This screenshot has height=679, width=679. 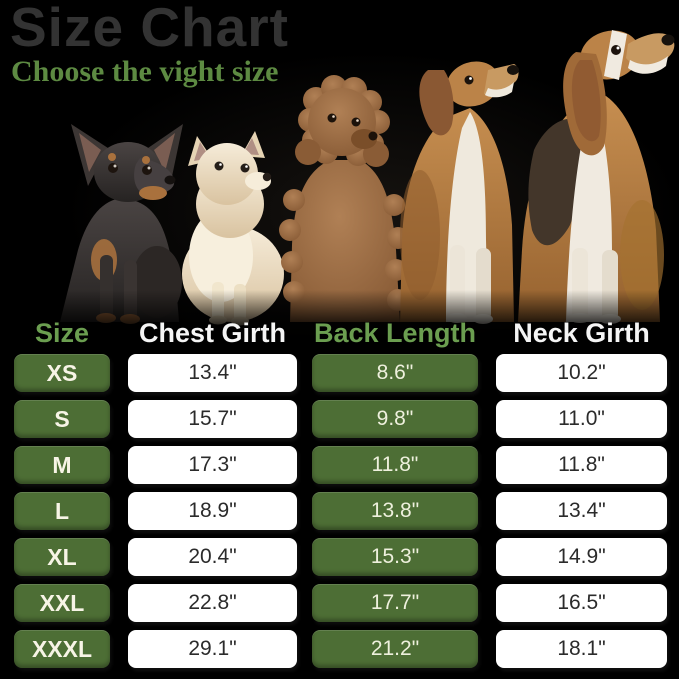 I want to click on neck-girth-cell: 10.2", so click(x=581, y=373).